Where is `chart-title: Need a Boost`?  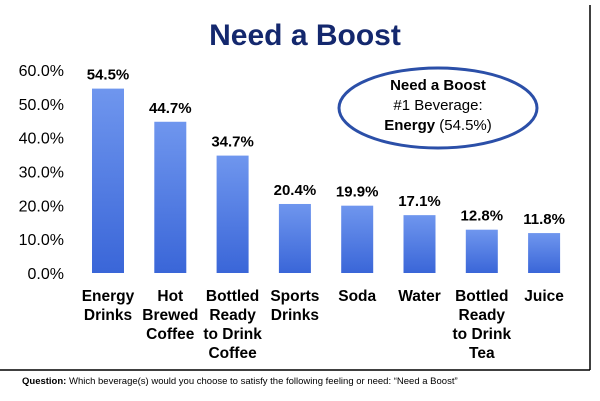 chart-title: Need a Boost is located at coordinates (305, 35).